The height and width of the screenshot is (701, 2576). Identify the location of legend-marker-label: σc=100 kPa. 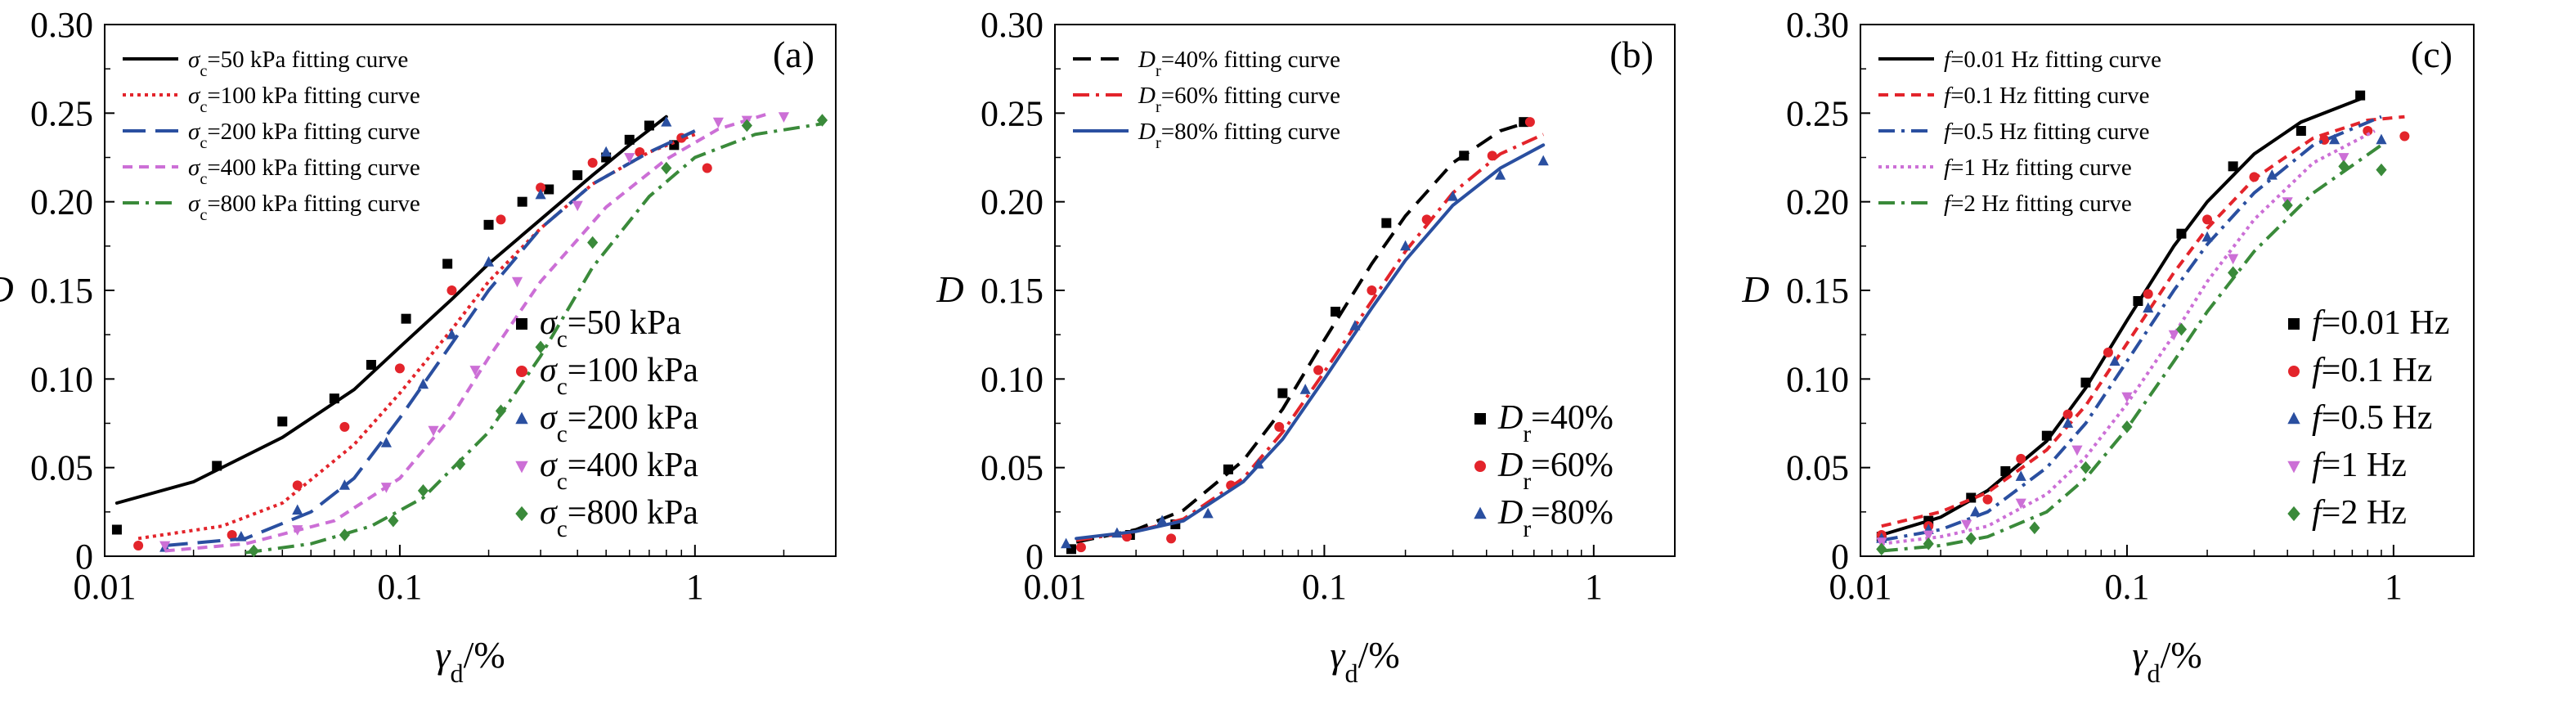
(619, 376).